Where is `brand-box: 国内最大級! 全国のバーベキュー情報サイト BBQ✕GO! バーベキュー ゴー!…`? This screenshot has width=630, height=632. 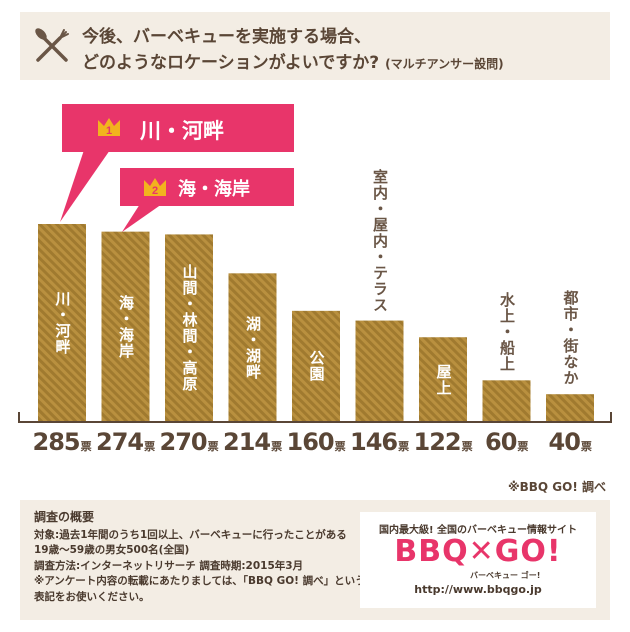
brand-box: 国内最大級! 全国のバーベキュー情報サイト BBQ✕GO! バーベキュー ゴー!… is located at coordinates (478, 560).